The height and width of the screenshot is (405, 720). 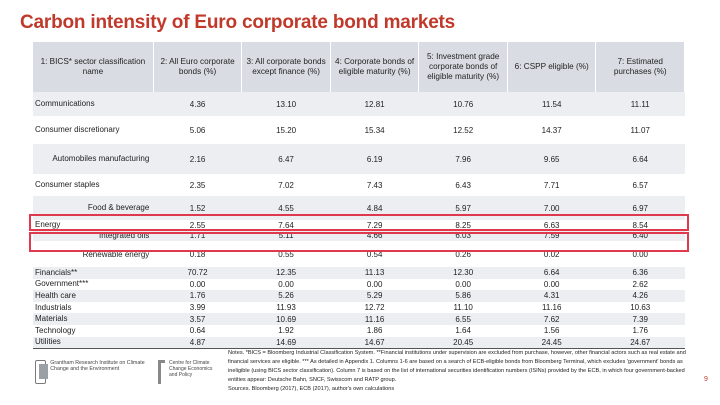 What do you see at coordinates (93, 208) in the screenshot?
I see `row-label: Food & beverage` at bounding box center [93, 208].